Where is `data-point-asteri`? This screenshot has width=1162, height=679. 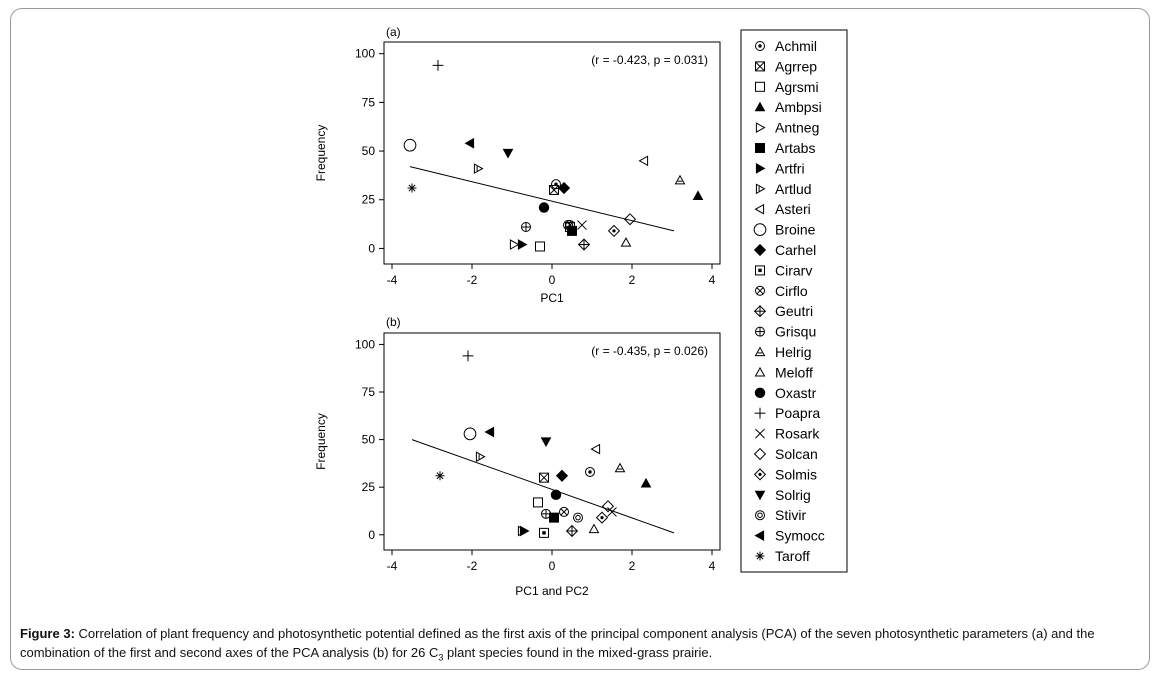
data-point-asteri is located at coordinates (595, 449).